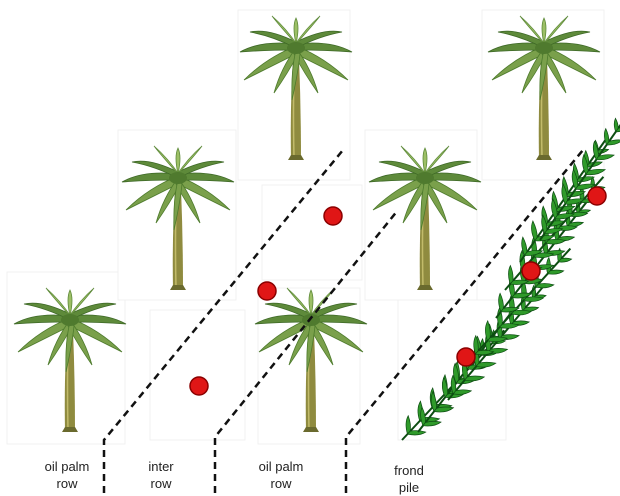  What do you see at coordinates (67, 475) in the screenshot?
I see `label-oil-palm-row-1: oil palm row` at bounding box center [67, 475].